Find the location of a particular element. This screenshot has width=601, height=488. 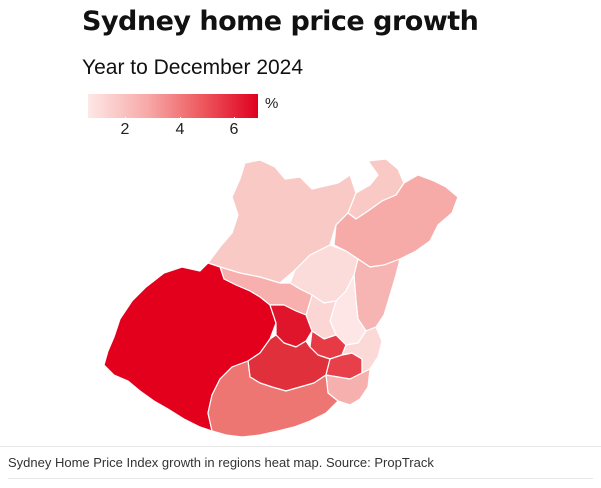

color-legend: % 2 4 6 is located at coordinates (203, 124).